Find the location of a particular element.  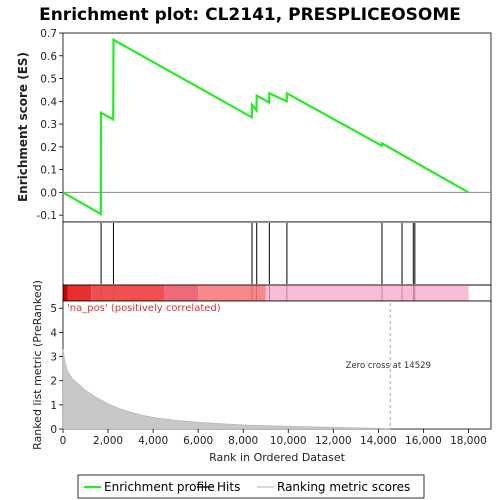

ranking-axis-title: Ranked list metric (PreRanked) is located at coordinates (37, 365).